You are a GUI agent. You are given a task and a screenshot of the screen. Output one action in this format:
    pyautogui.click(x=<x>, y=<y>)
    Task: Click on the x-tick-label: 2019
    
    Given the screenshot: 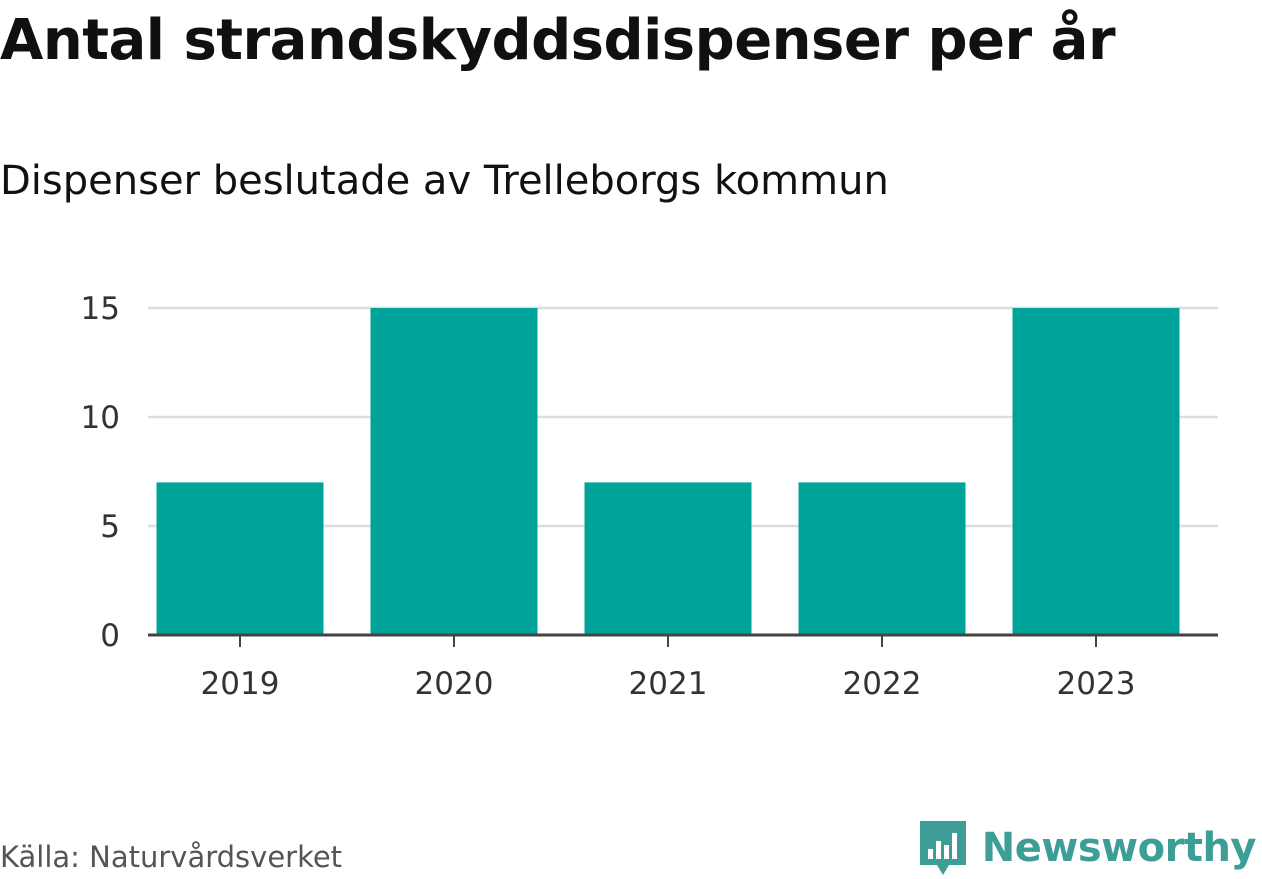 What is the action you would take?
    pyautogui.click(x=240, y=684)
    